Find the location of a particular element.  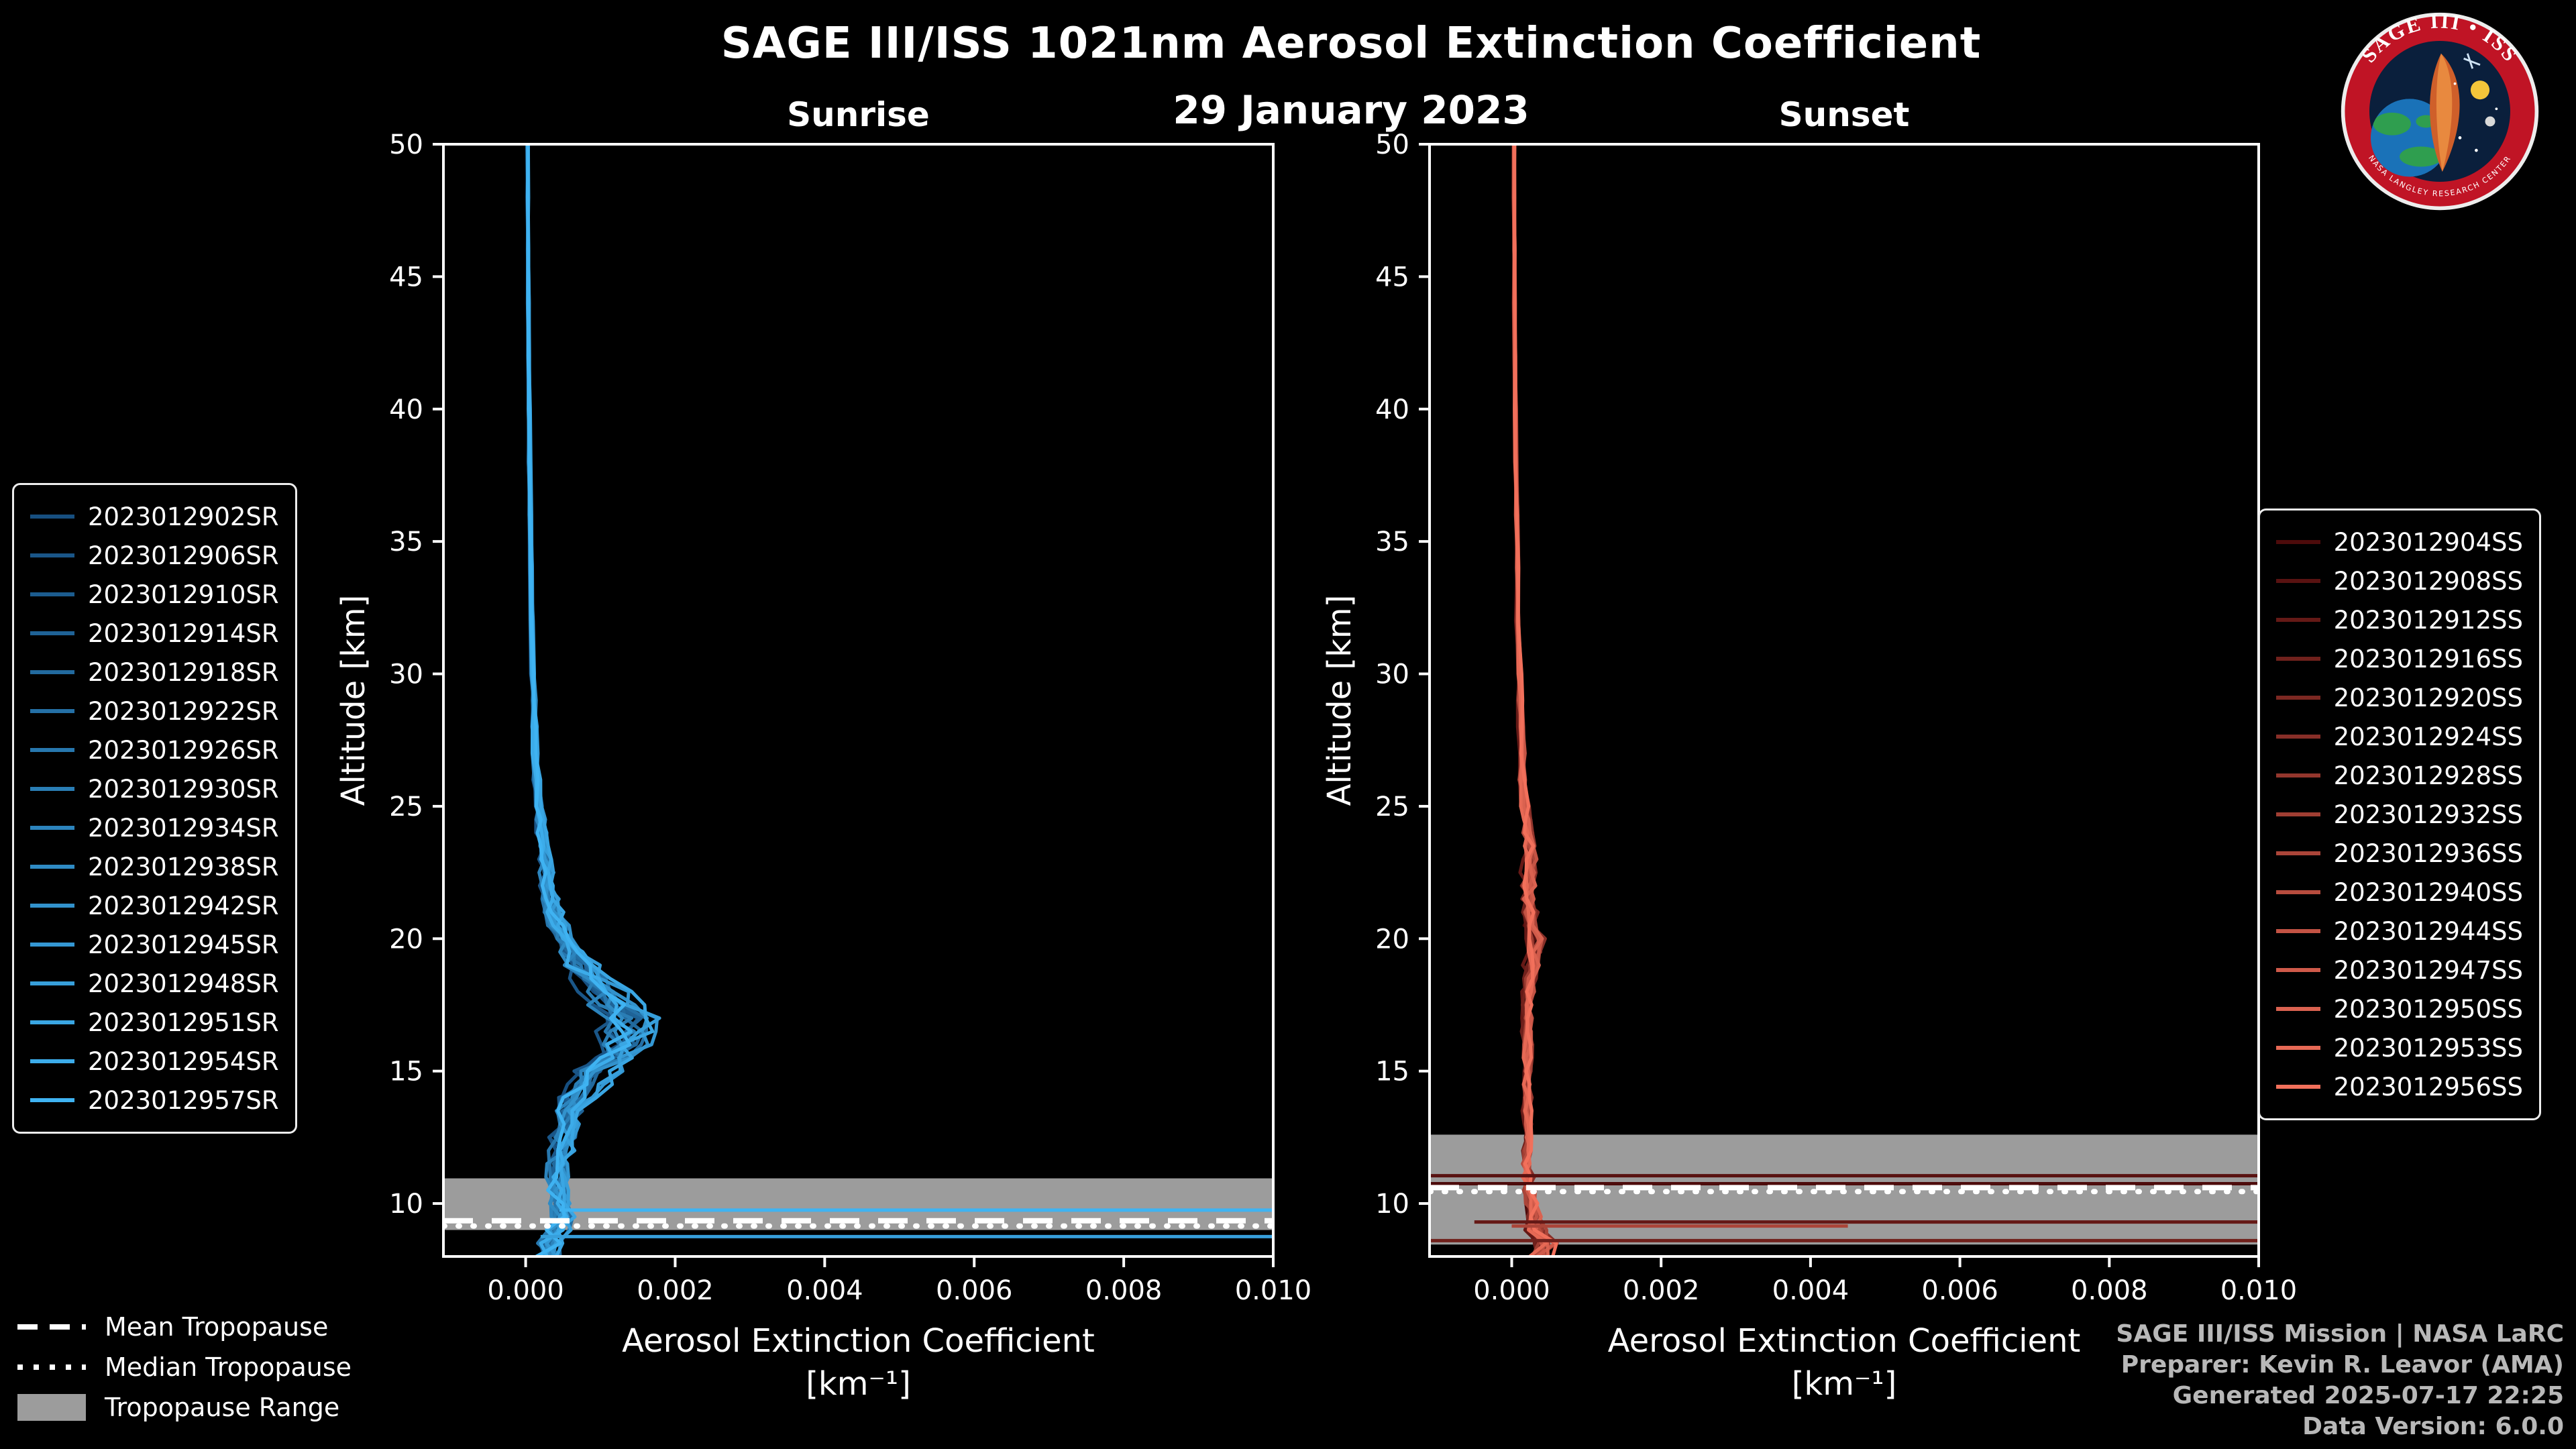

series-label: 2023012926SR is located at coordinates (183, 750).